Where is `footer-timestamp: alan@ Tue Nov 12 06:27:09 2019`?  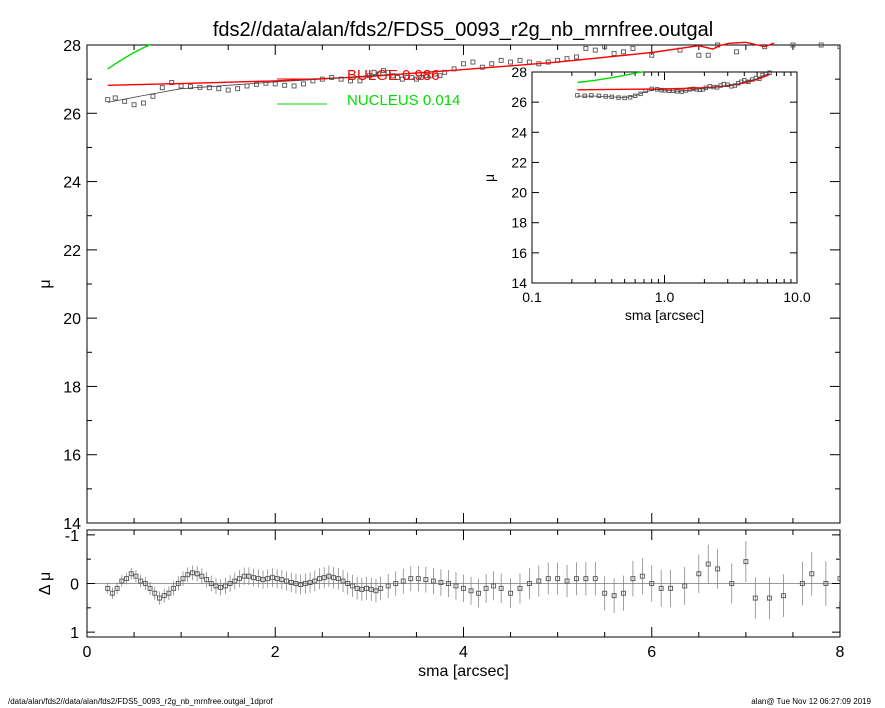
footer-timestamp: alan@ Tue Nov 12 06:27:09 2019 is located at coordinates (811, 701).